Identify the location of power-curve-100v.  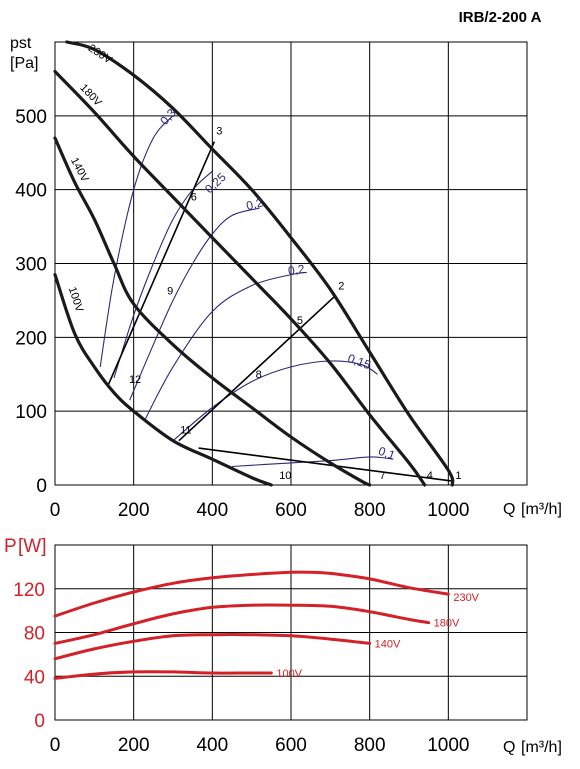
(163, 675).